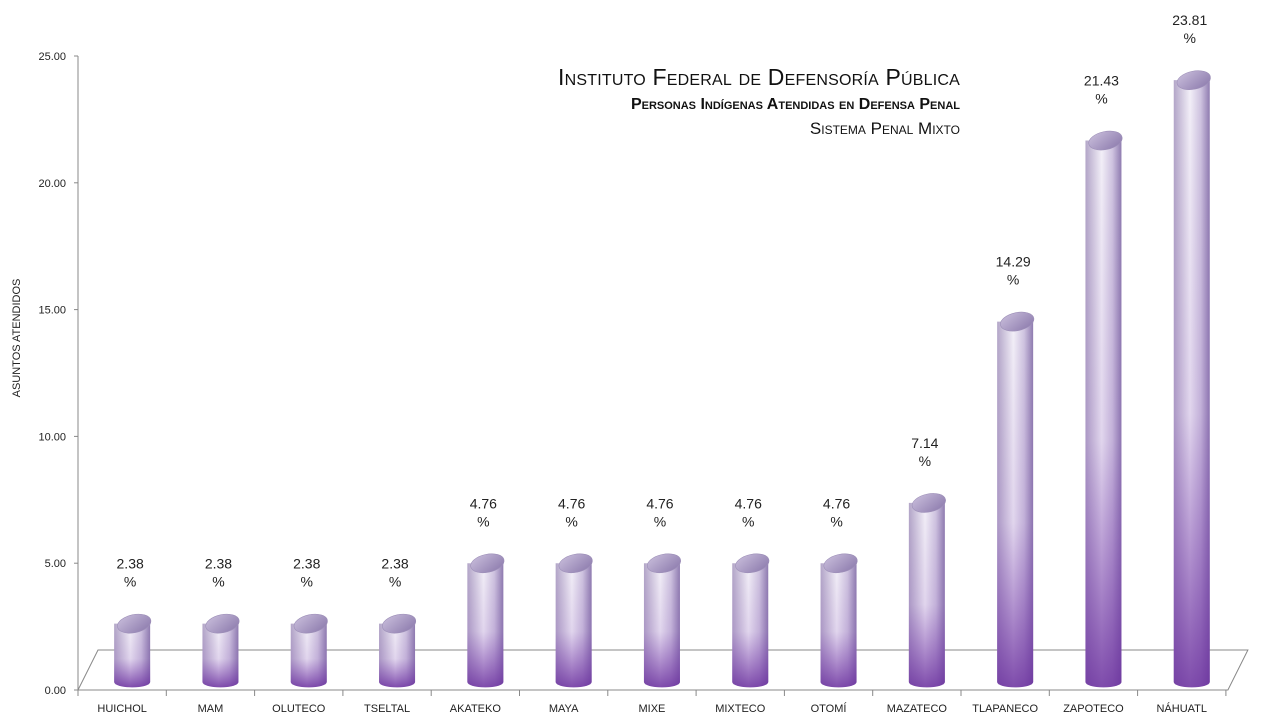 The width and height of the screenshot is (1280, 720). I want to click on data-label-value: 21.43, so click(1101, 81).